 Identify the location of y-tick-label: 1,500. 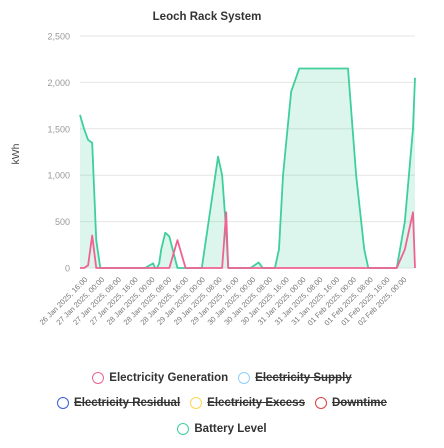
(58, 129).